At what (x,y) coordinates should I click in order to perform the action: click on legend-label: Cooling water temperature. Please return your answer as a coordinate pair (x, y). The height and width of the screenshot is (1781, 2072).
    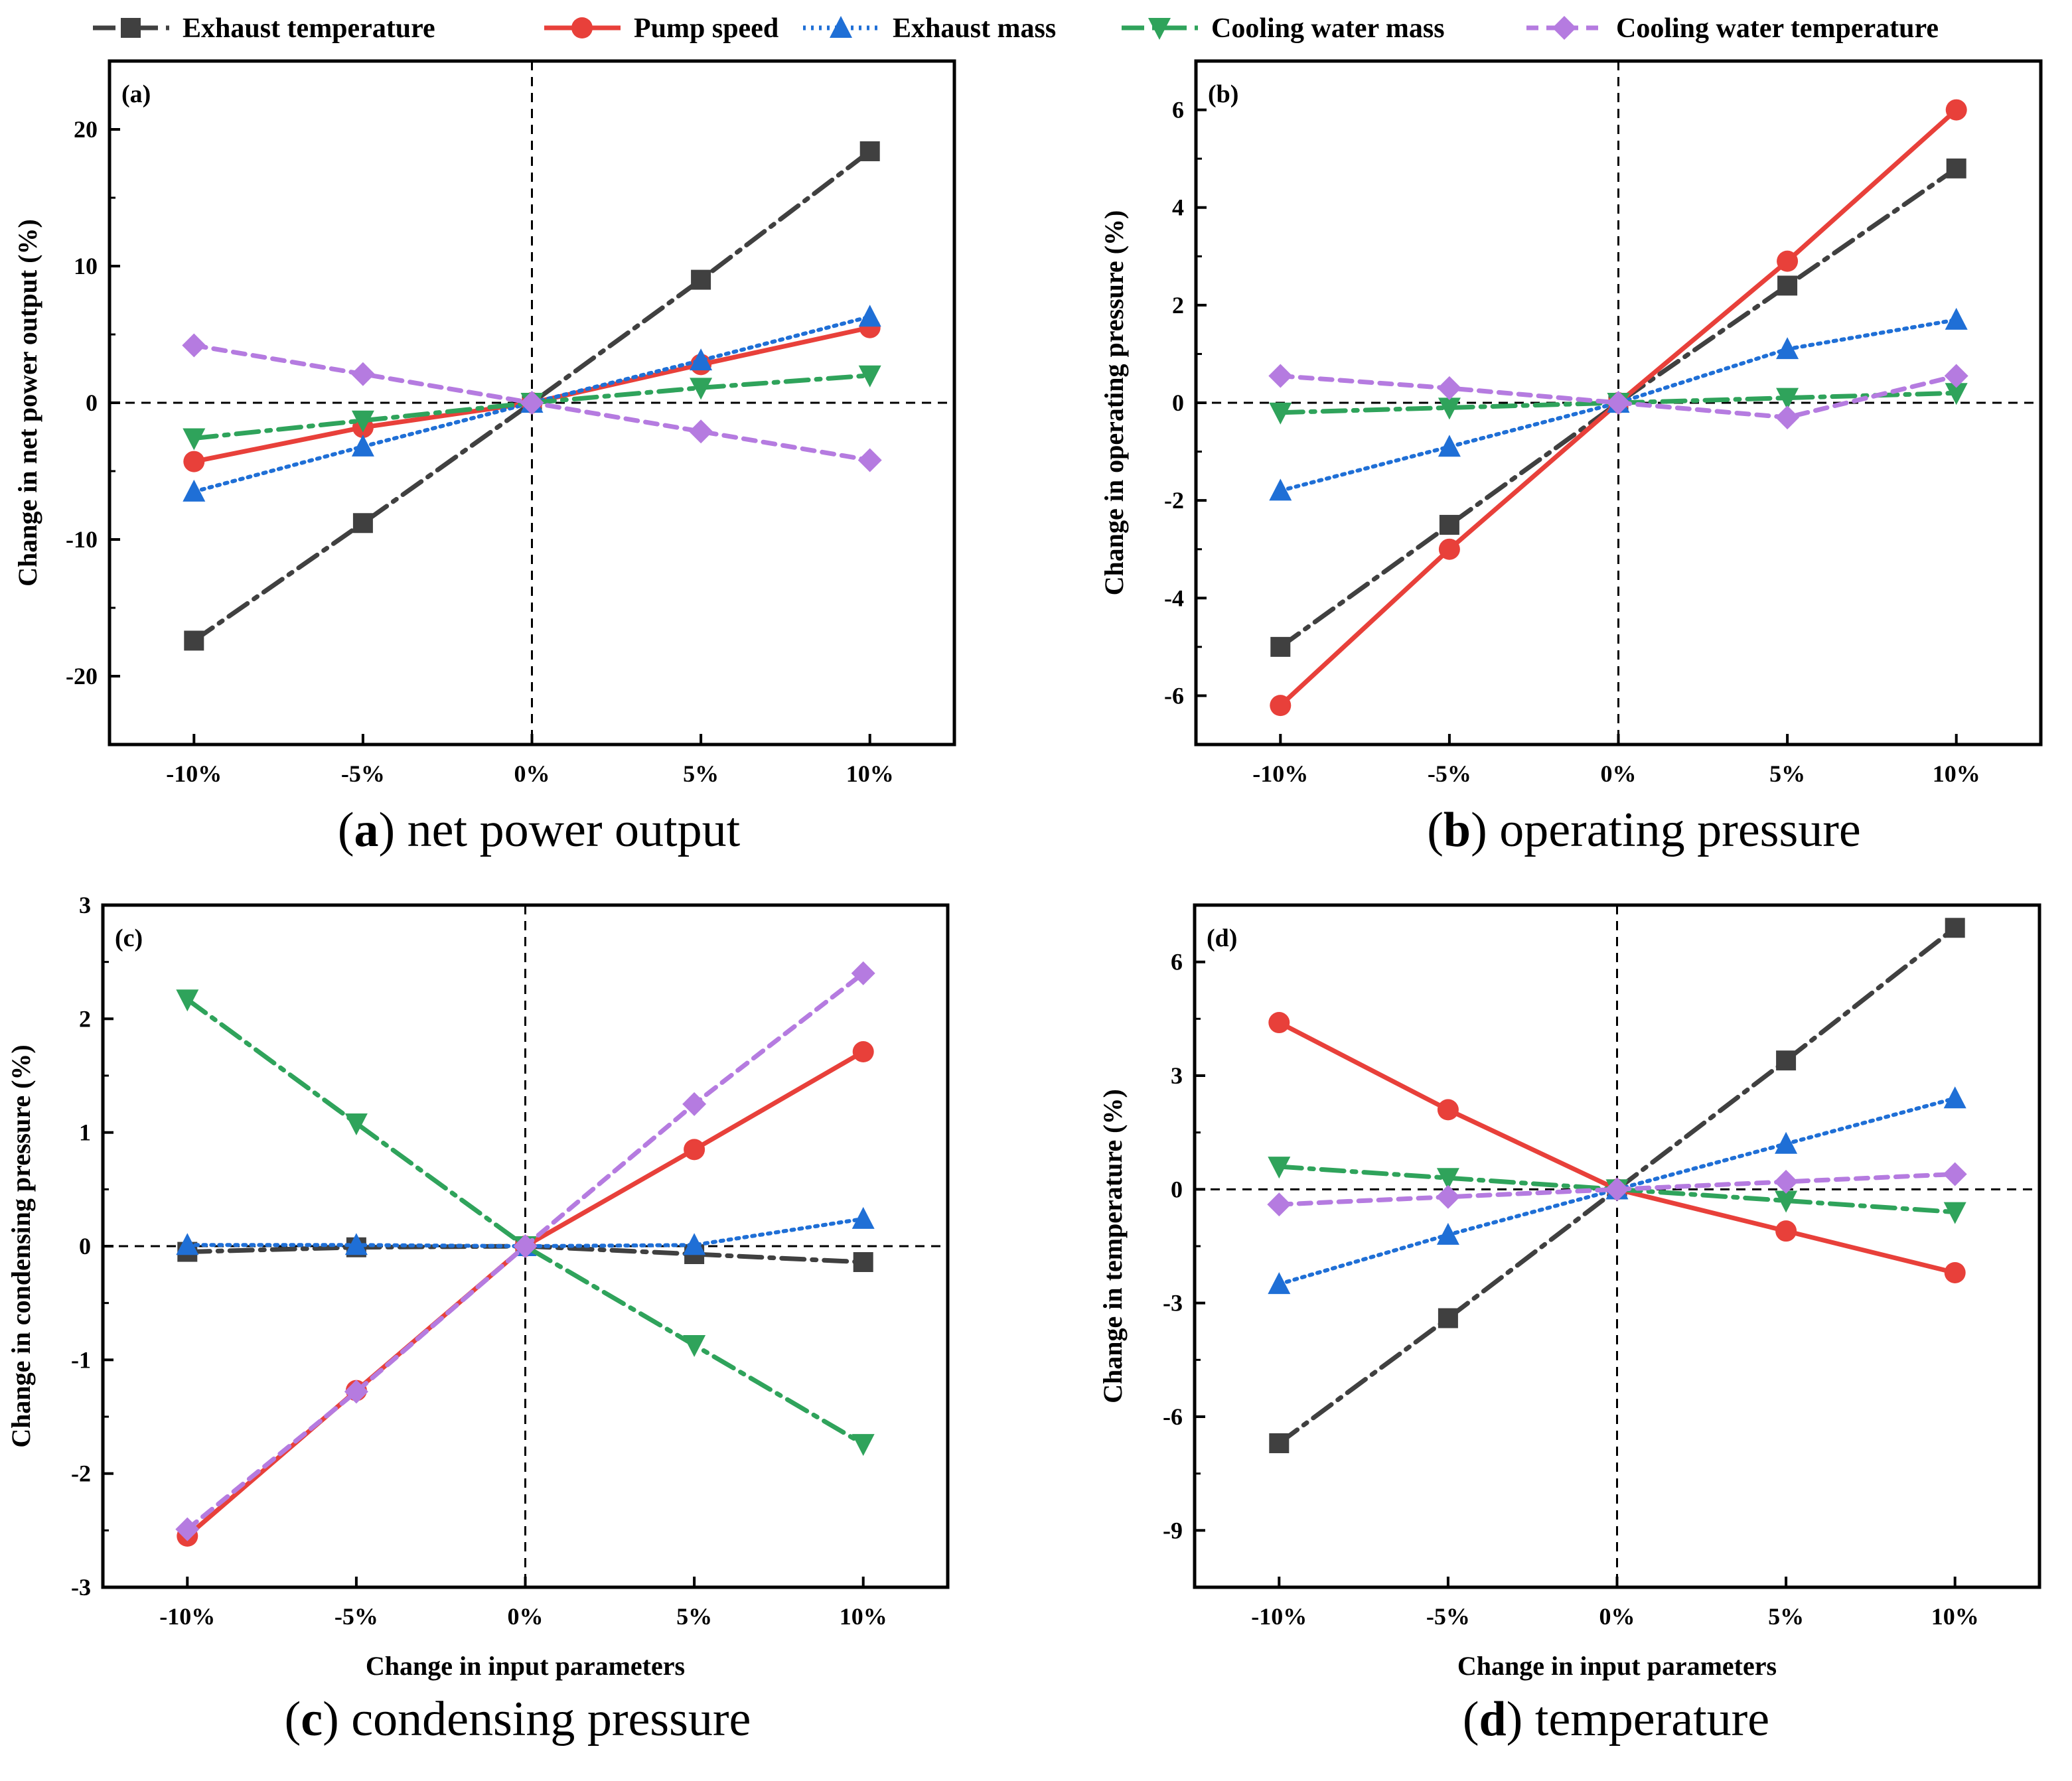
    Looking at the image, I should click on (1777, 28).